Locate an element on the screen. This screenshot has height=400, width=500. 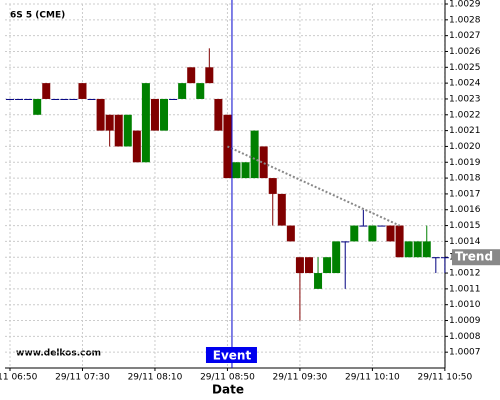
y-tick-label: 1.0014 is located at coordinates (465, 242).